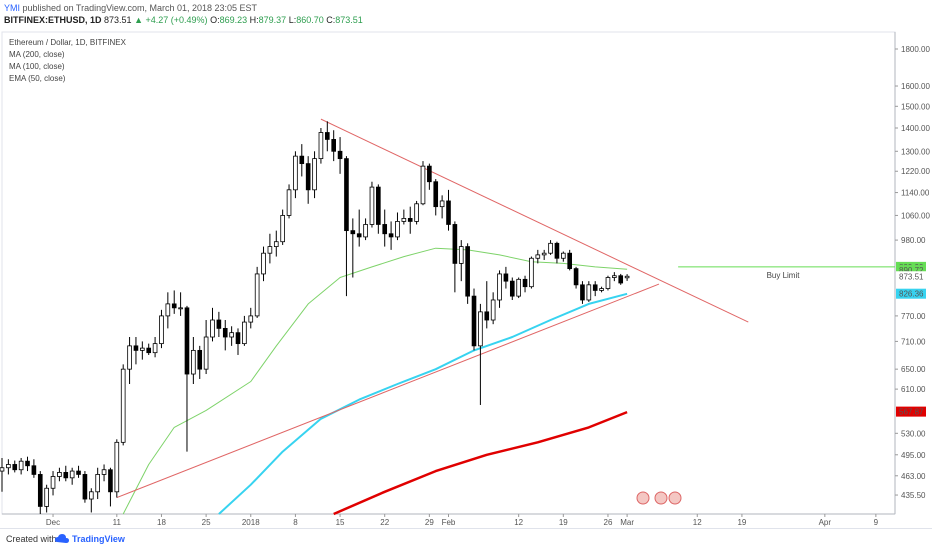 The width and height of the screenshot is (932, 551). I want to click on tradingview-brand: TradingView, so click(98, 539).